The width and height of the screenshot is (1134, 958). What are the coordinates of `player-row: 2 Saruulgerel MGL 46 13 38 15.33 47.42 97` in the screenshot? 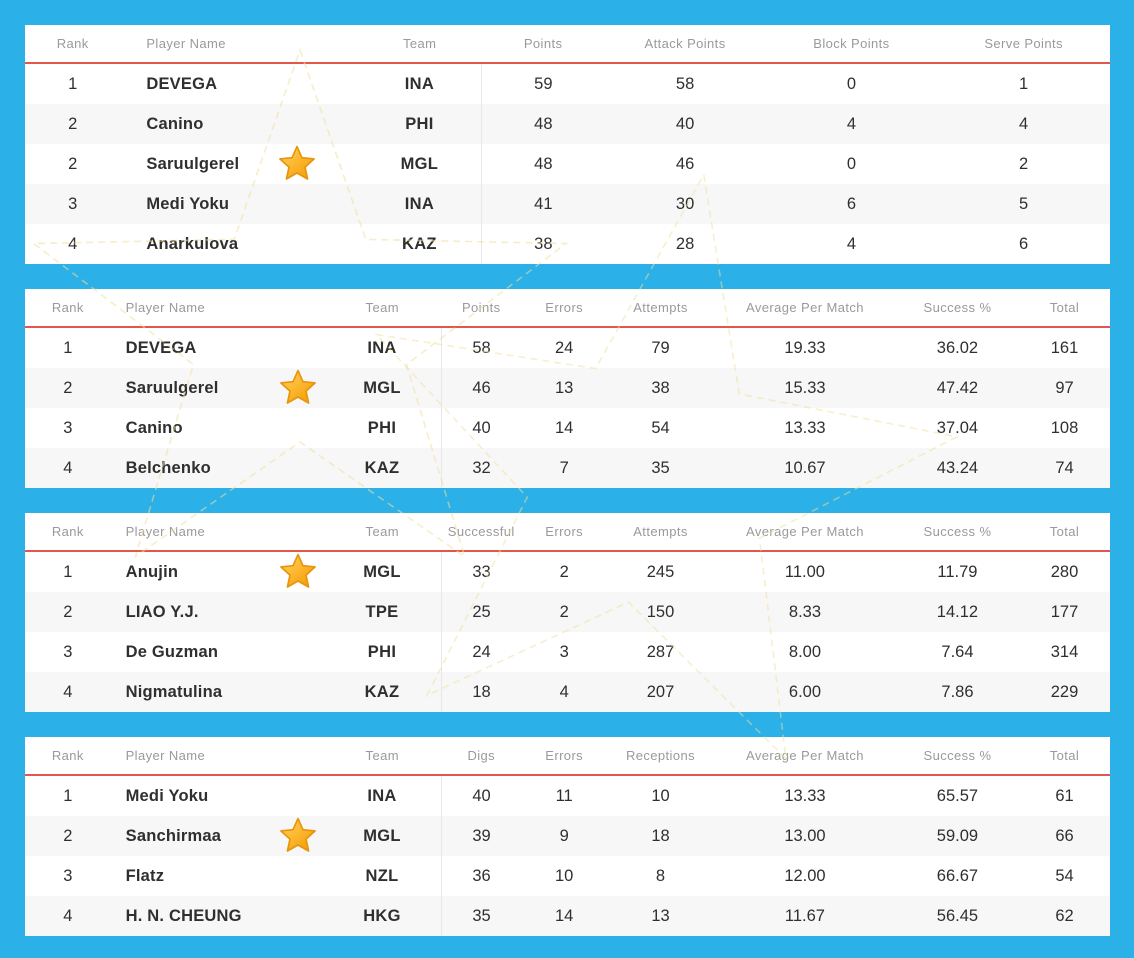 It's located at (567, 388).